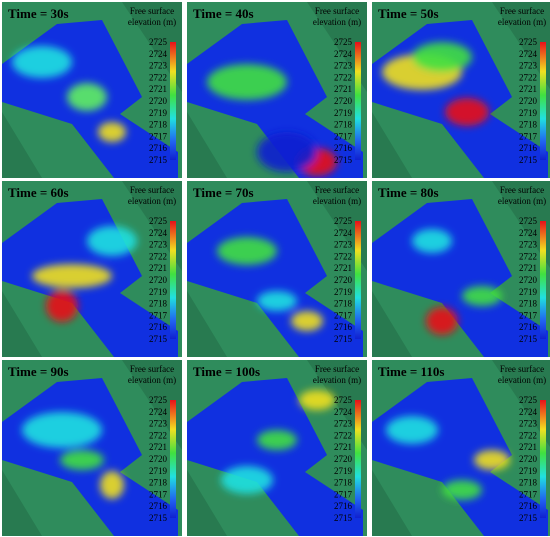 The image size is (550, 537). Describe the element at coordinates (38, 371) in the screenshot. I see `time-label: Time = 90s` at that location.